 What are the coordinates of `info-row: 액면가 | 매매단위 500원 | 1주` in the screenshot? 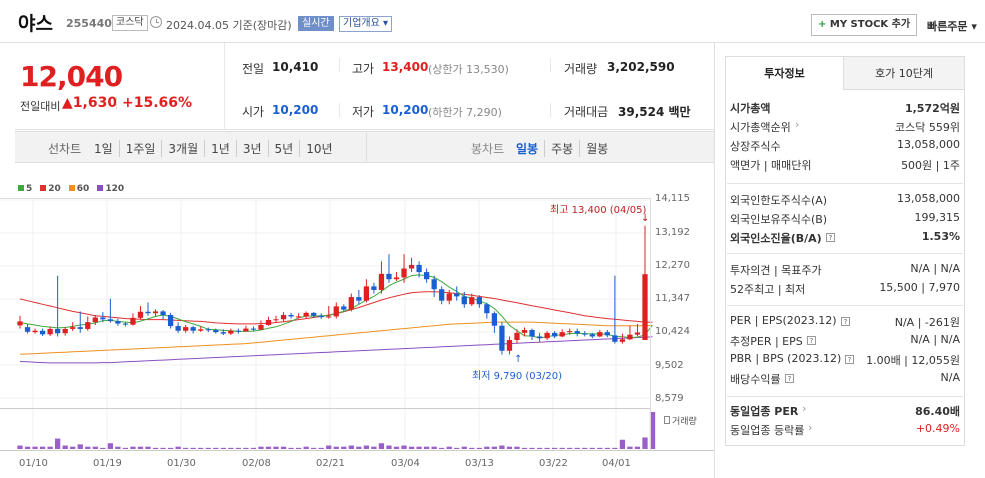 It's located at (845, 166).